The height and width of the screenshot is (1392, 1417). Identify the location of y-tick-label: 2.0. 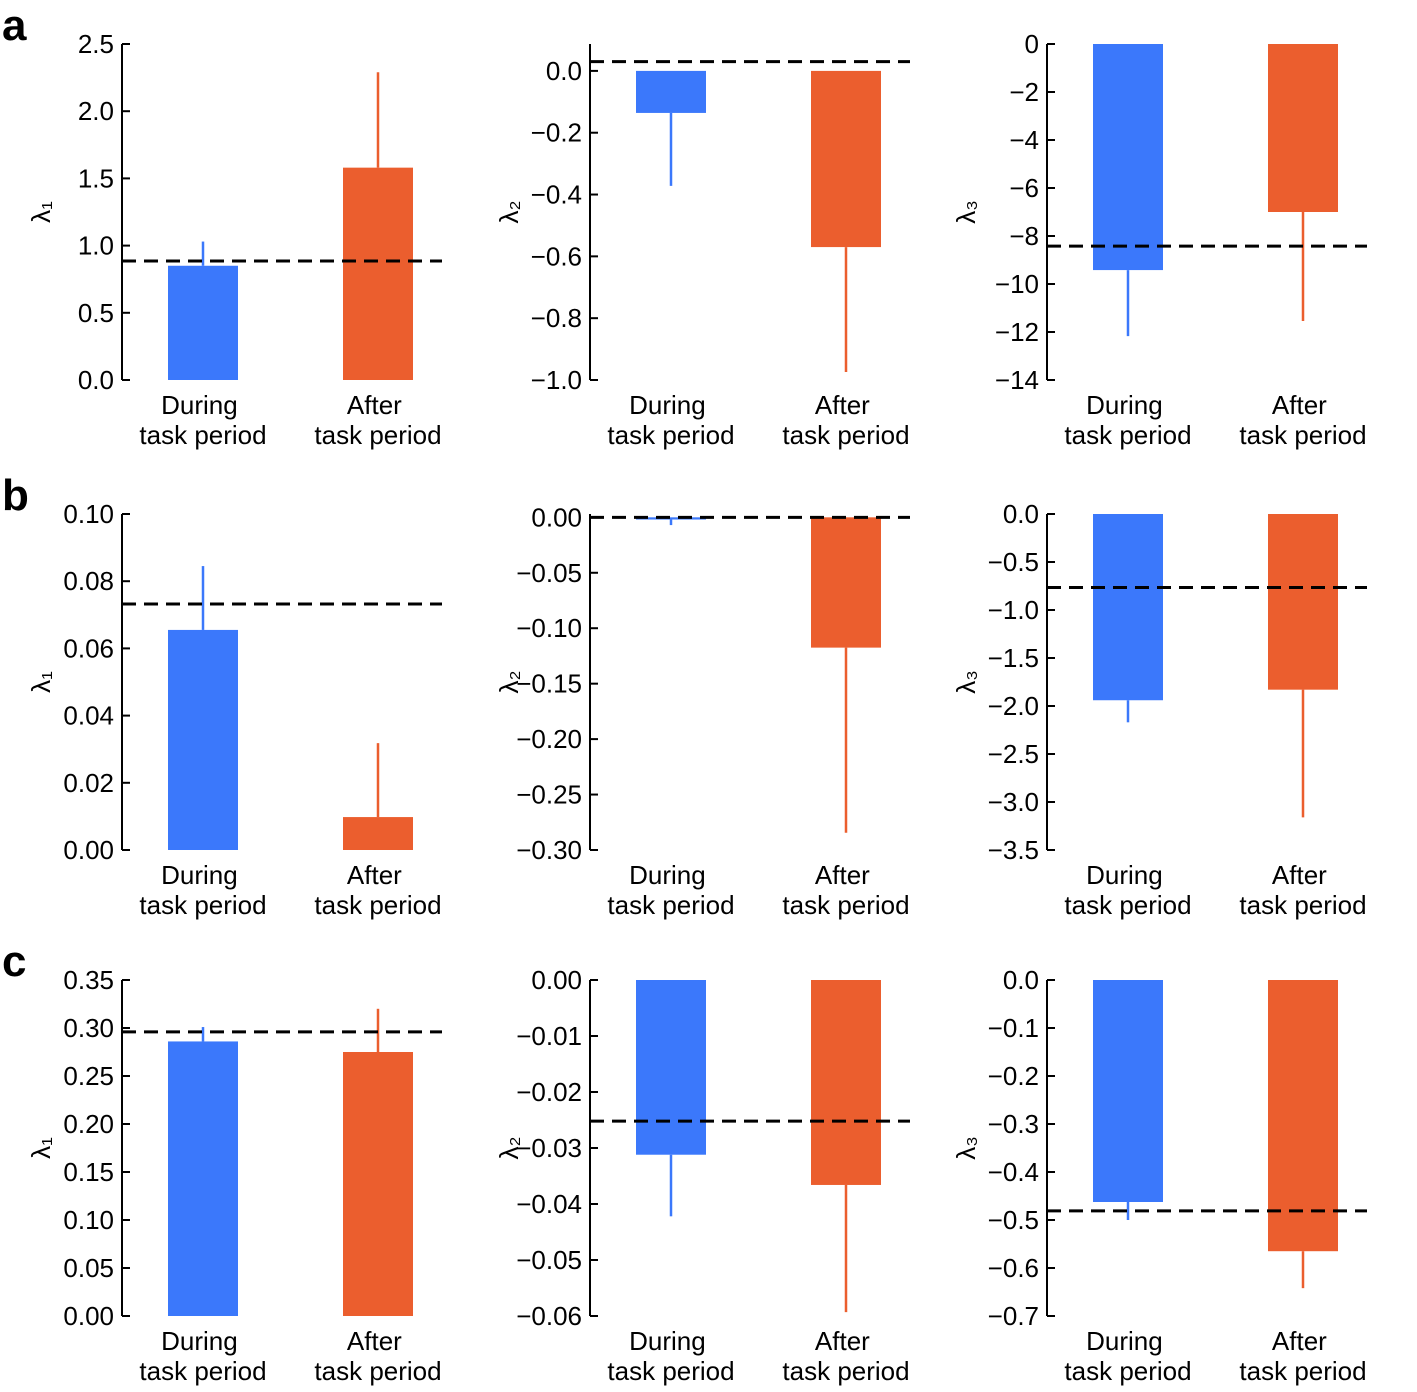
(96, 111).